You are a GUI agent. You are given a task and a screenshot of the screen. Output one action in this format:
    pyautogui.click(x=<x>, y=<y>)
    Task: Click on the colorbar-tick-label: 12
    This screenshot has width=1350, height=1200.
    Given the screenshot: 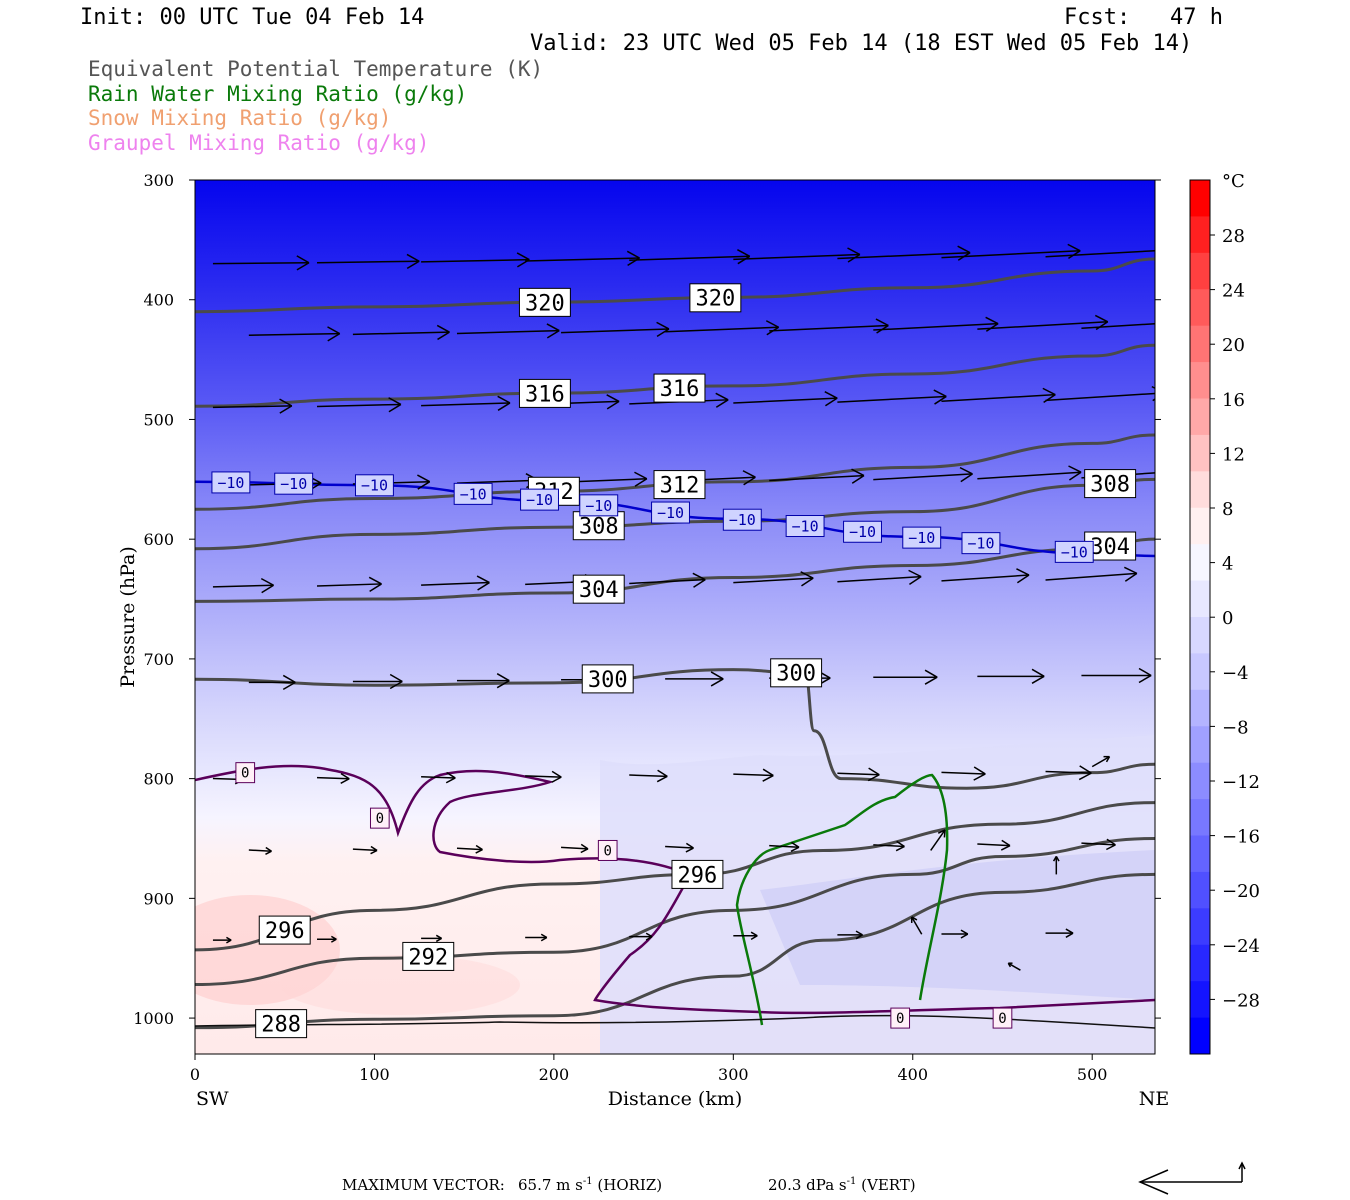 What is the action you would take?
    pyautogui.click(x=1233, y=454)
    